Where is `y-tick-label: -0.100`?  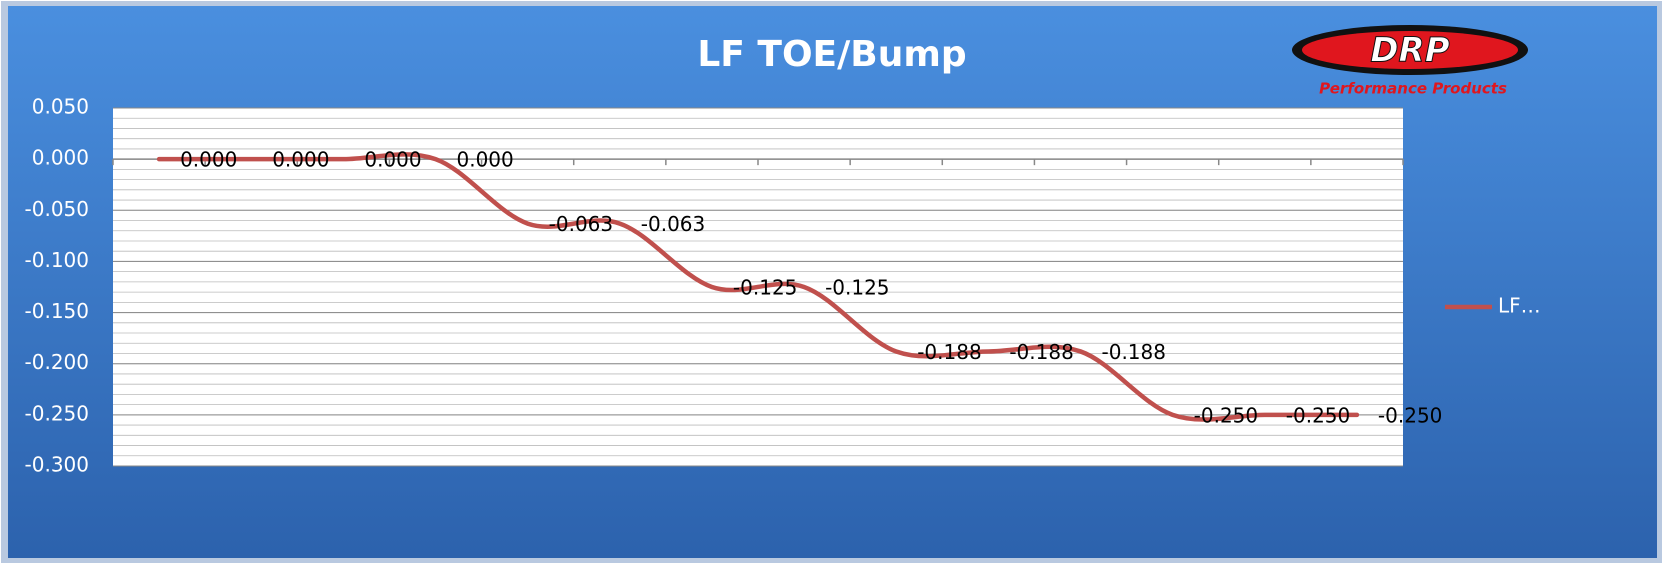
y-tick-label: -0.100 is located at coordinates (57, 260).